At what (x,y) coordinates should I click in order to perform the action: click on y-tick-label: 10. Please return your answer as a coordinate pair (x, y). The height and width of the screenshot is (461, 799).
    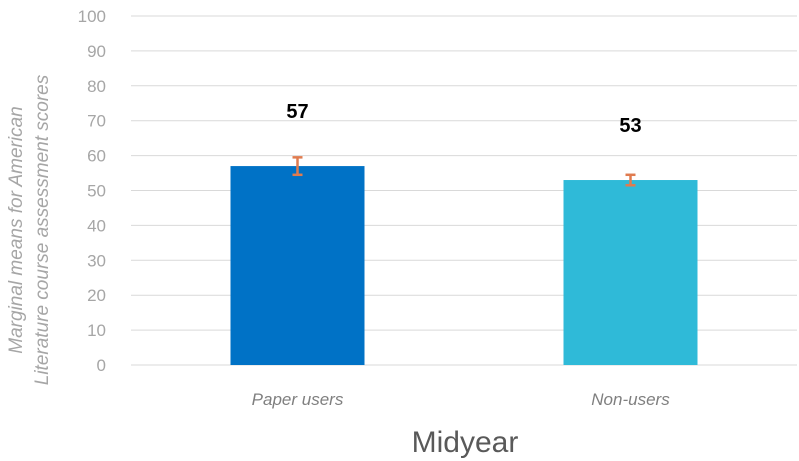
    Looking at the image, I should click on (96, 330).